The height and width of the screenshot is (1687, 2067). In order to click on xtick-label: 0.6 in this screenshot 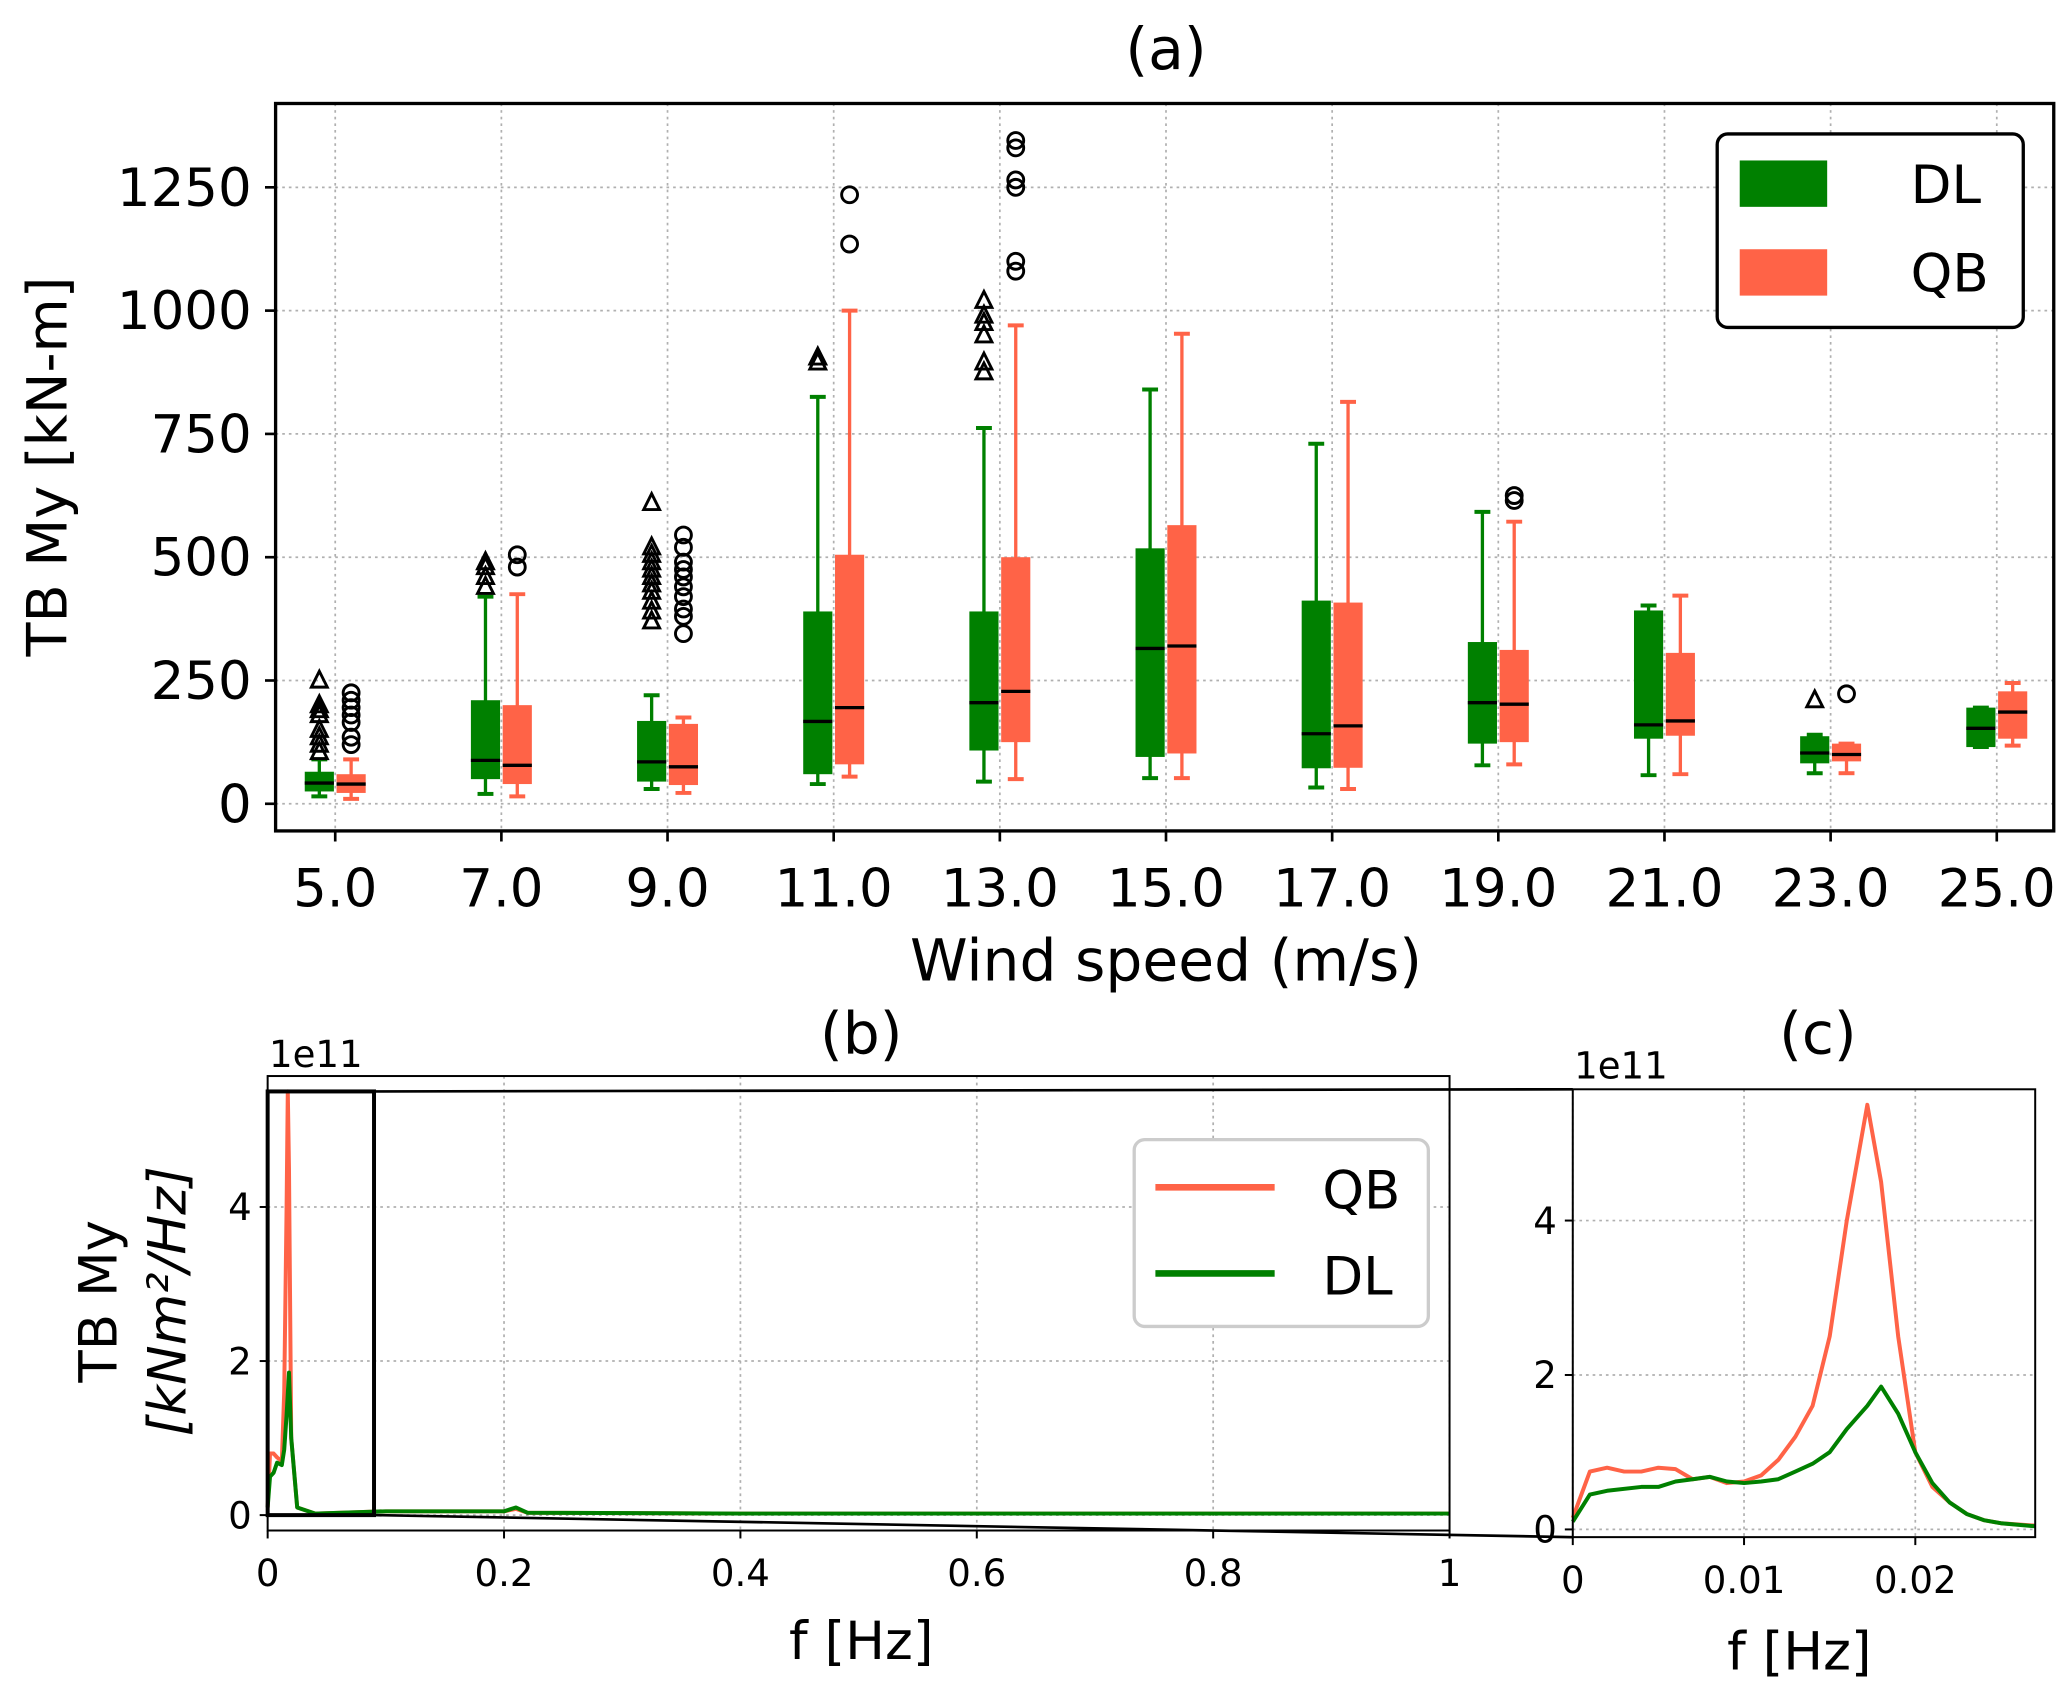, I will do `click(976, 1573)`.